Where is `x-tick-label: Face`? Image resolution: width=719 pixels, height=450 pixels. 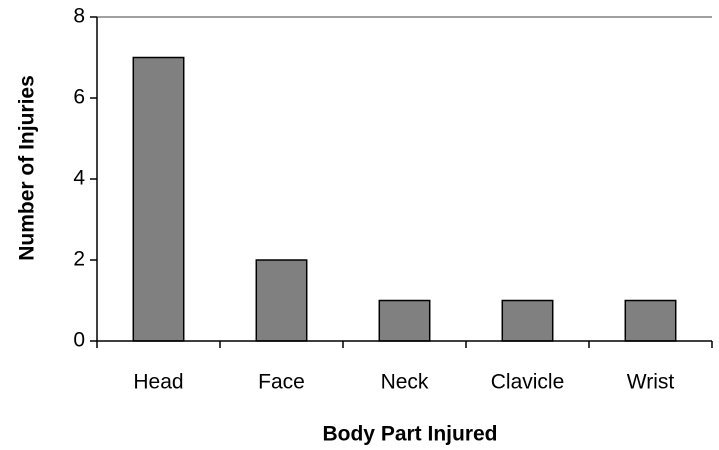 x-tick-label: Face is located at coordinates (281, 382).